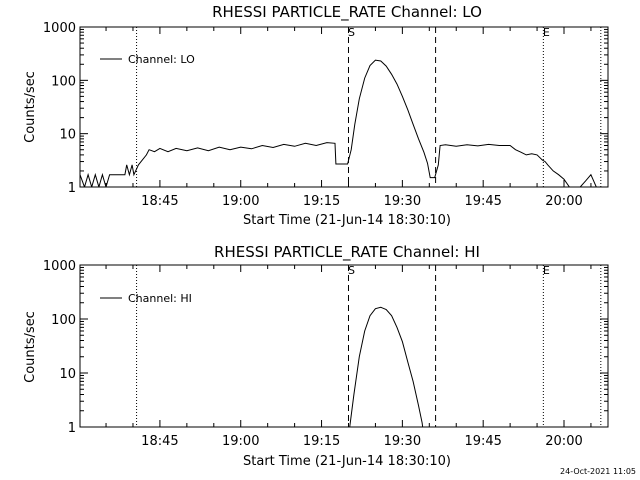 The height and width of the screenshot is (480, 640). What do you see at coordinates (160, 298) in the screenshot?
I see `legend-label: Channel: HI` at bounding box center [160, 298].